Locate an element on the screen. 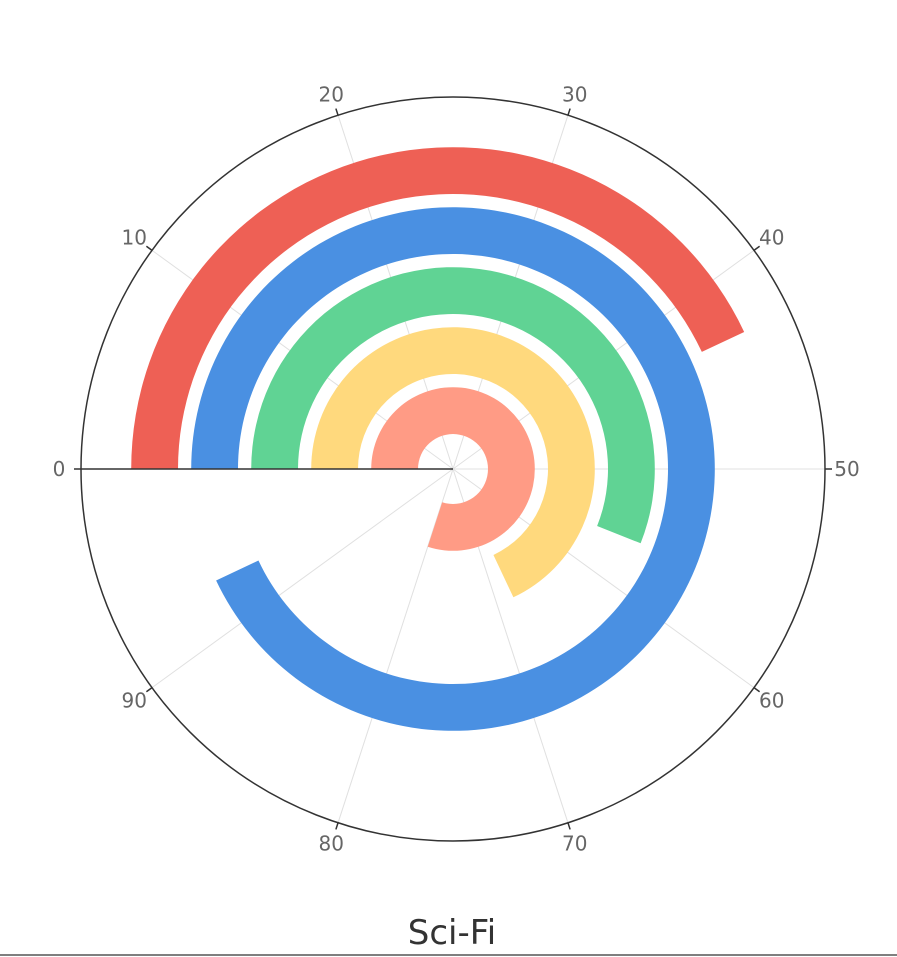 The image size is (897, 957). angle-tick-label: 30 is located at coordinates (574, 94).